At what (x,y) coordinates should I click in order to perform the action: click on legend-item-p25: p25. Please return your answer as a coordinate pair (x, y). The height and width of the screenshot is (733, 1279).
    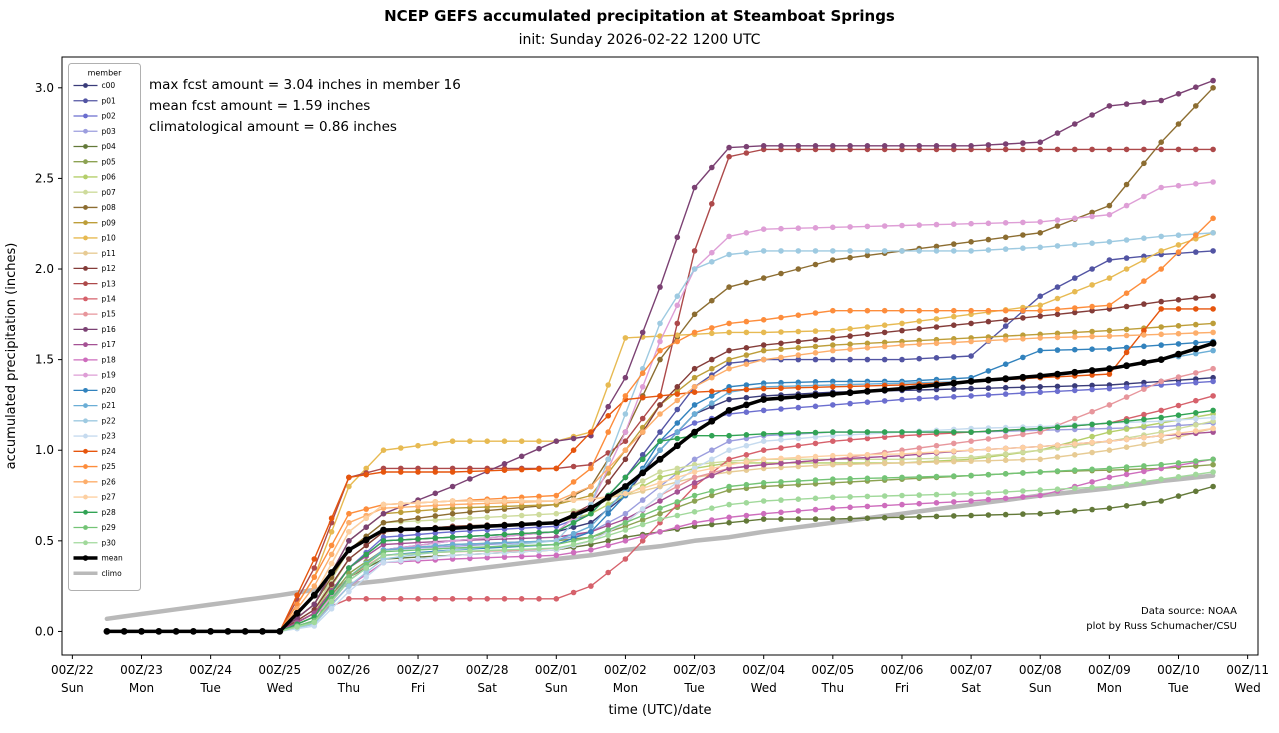
    Looking at the image, I should click on (95, 466).